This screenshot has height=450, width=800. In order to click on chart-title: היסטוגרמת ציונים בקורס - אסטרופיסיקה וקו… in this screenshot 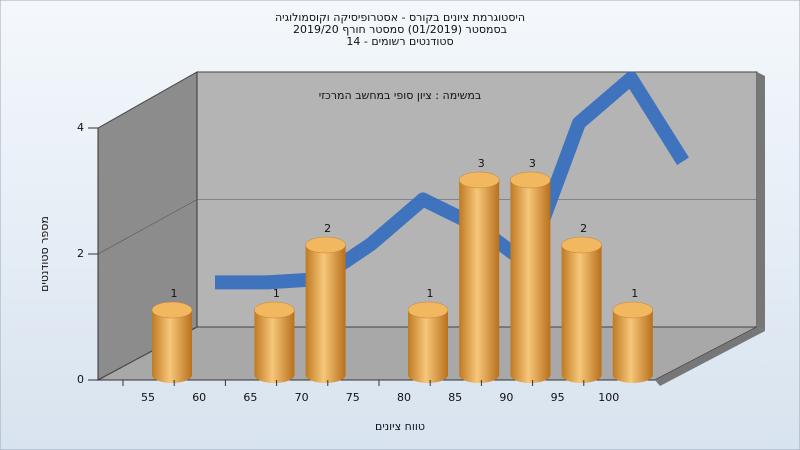, I will do `click(400, 17)`.